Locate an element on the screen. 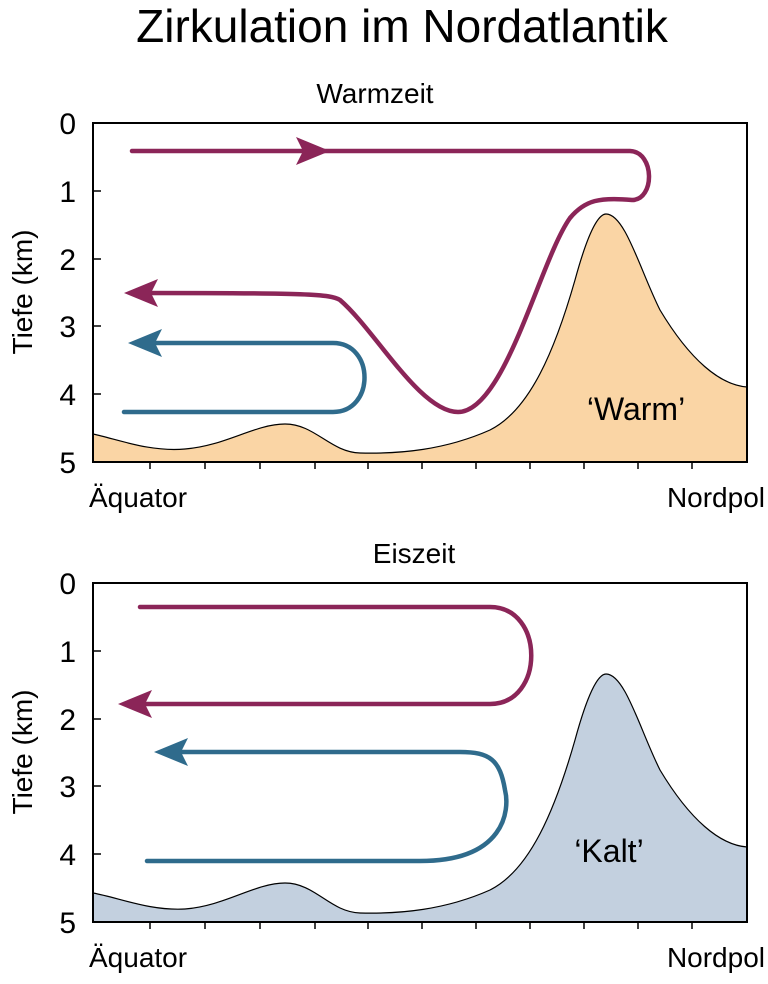 The image size is (768, 984). region-label-cold: ‘Kalt’ is located at coordinates (608, 851).